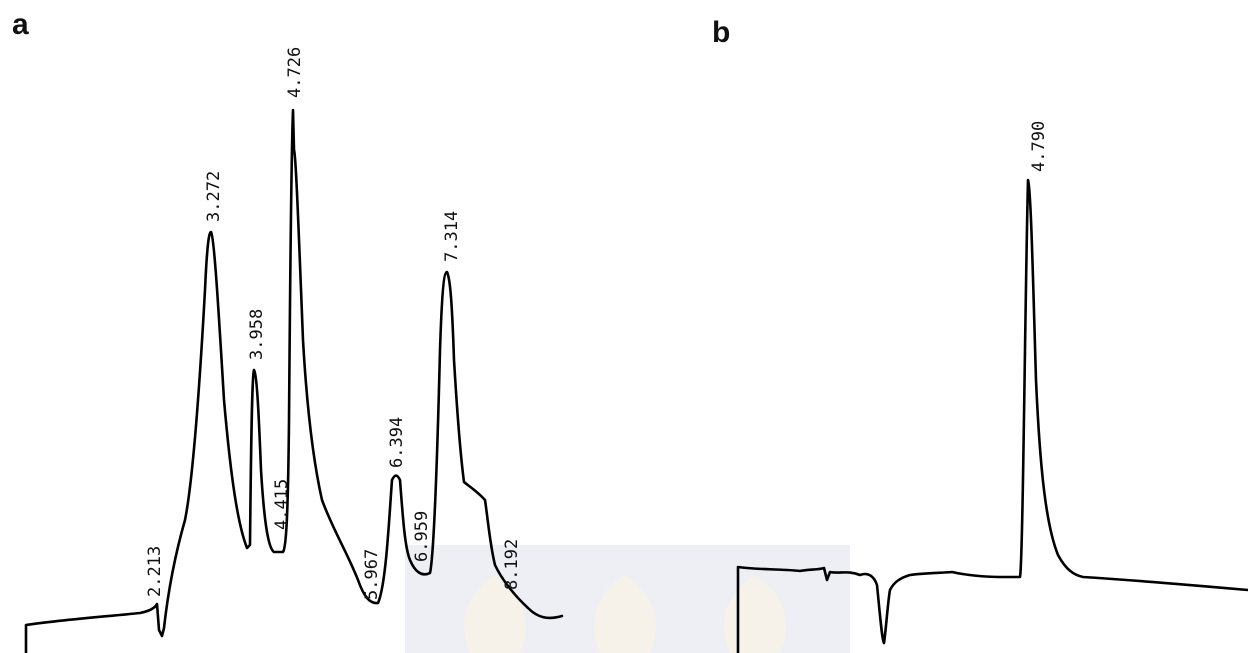 This screenshot has width=1248, height=653. I want to click on peak-label: 8.192, so click(512, 564).